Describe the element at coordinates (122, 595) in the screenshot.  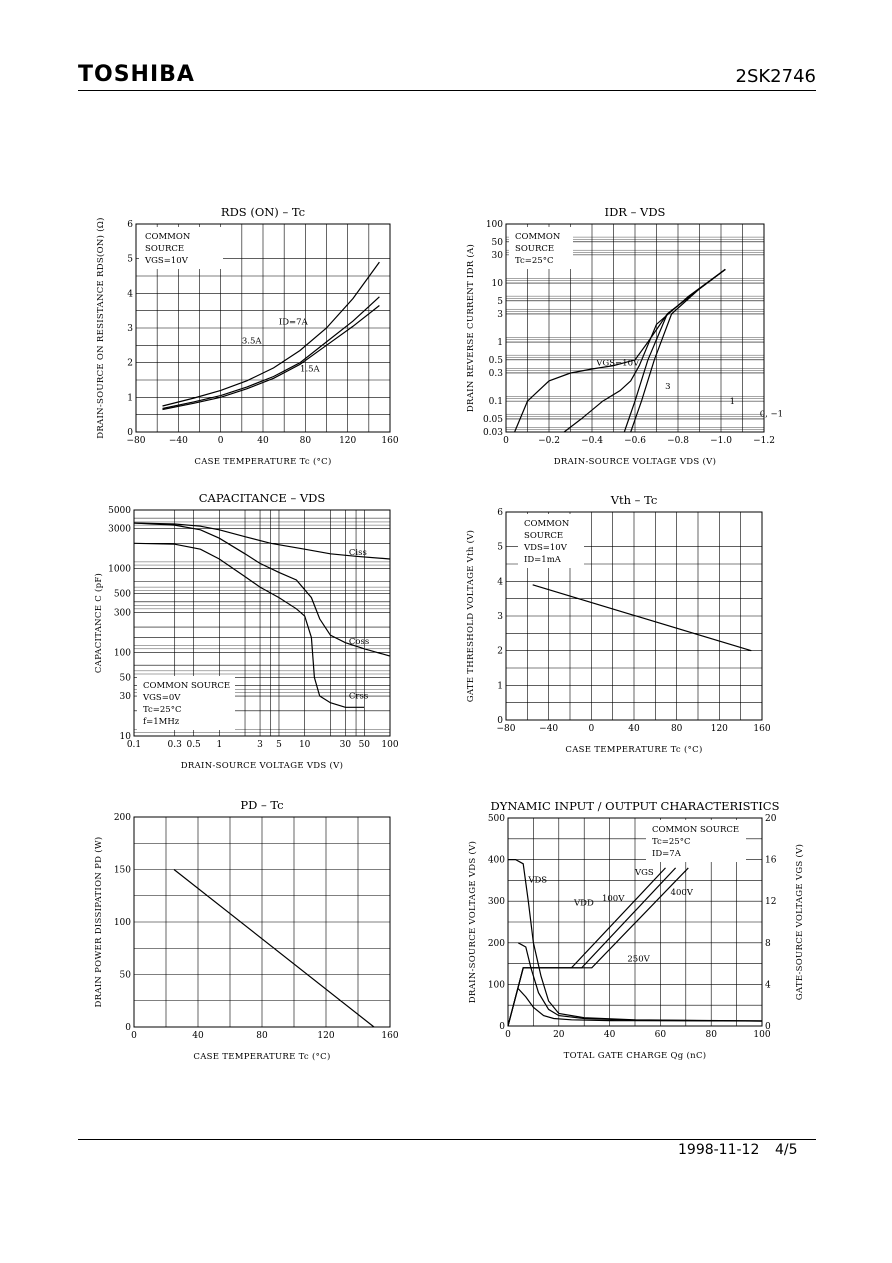
I see `y-tick-label: 500` at that location.